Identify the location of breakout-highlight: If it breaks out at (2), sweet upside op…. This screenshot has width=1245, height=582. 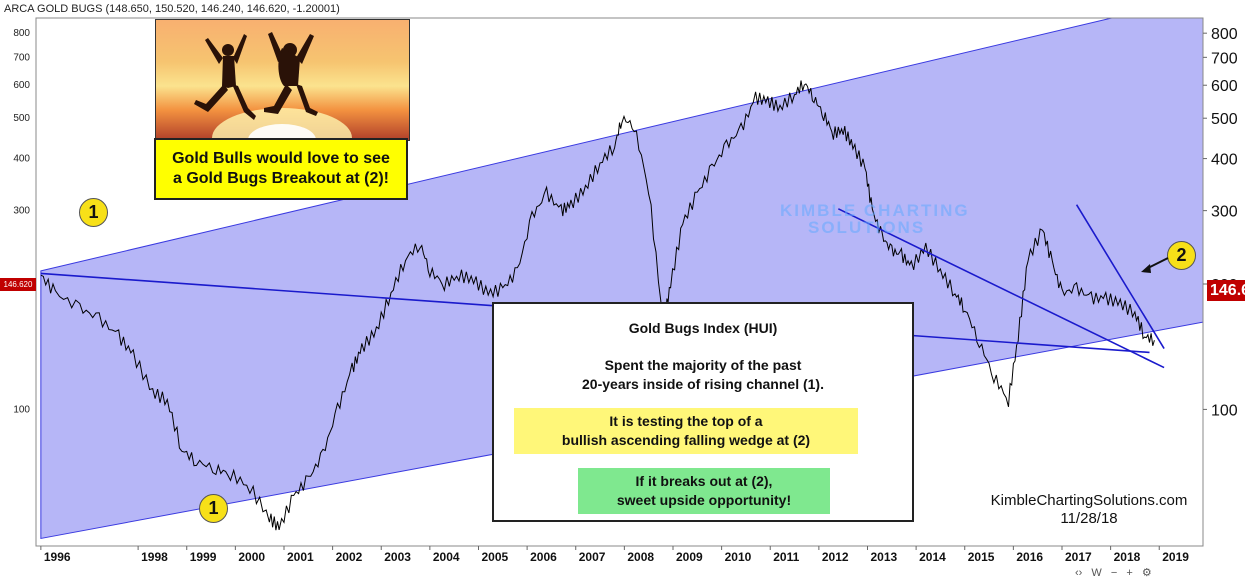
(704, 491).